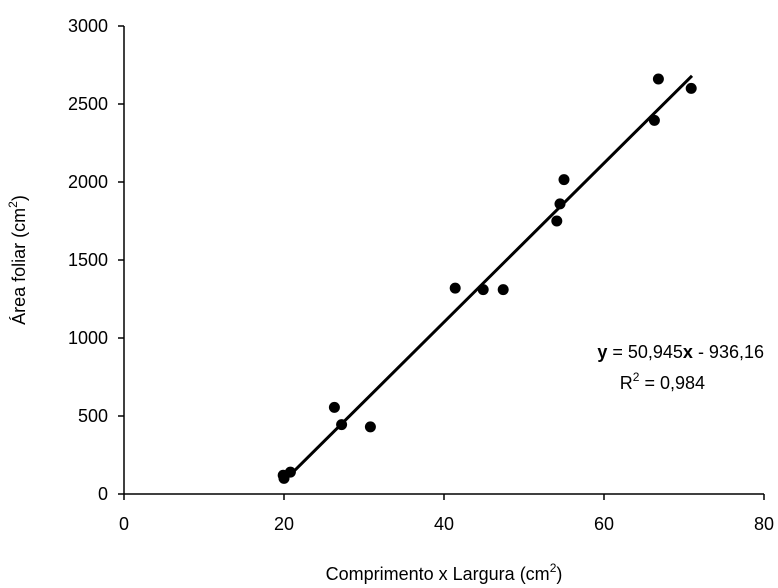 The height and width of the screenshot is (588, 778). What do you see at coordinates (19, 266) in the screenshot?
I see `y-axis-title-main: Área foliar (cm` at bounding box center [19, 266].